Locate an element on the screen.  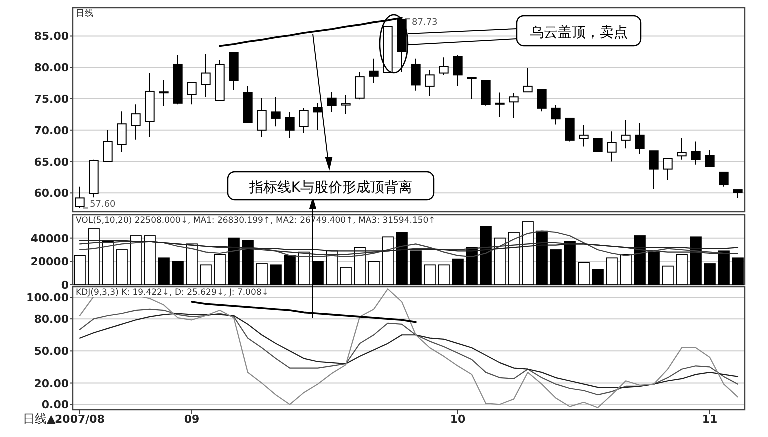
text: 日线▲ is located at coordinates (39, 419).